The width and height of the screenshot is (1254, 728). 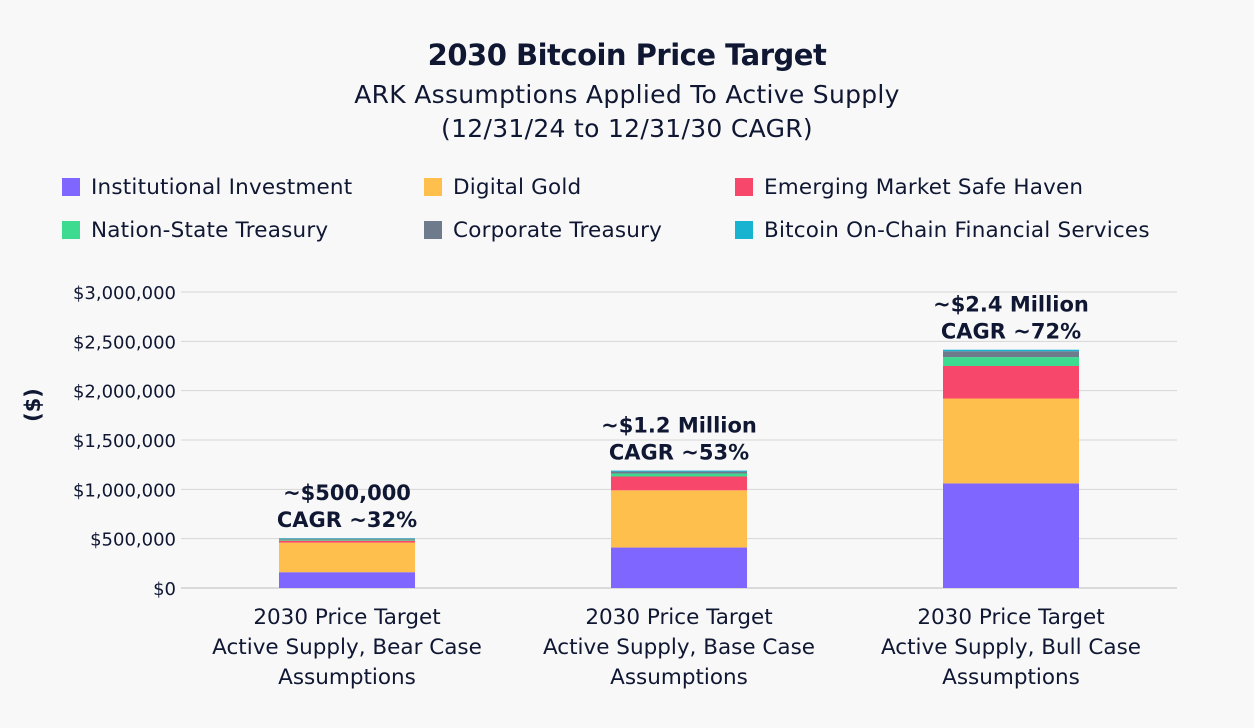 What do you see at coordinates (924, 187) in the screenshot?
I see `legend-label: Emerging Market Safe Haven` at bounding box center [924, 187].